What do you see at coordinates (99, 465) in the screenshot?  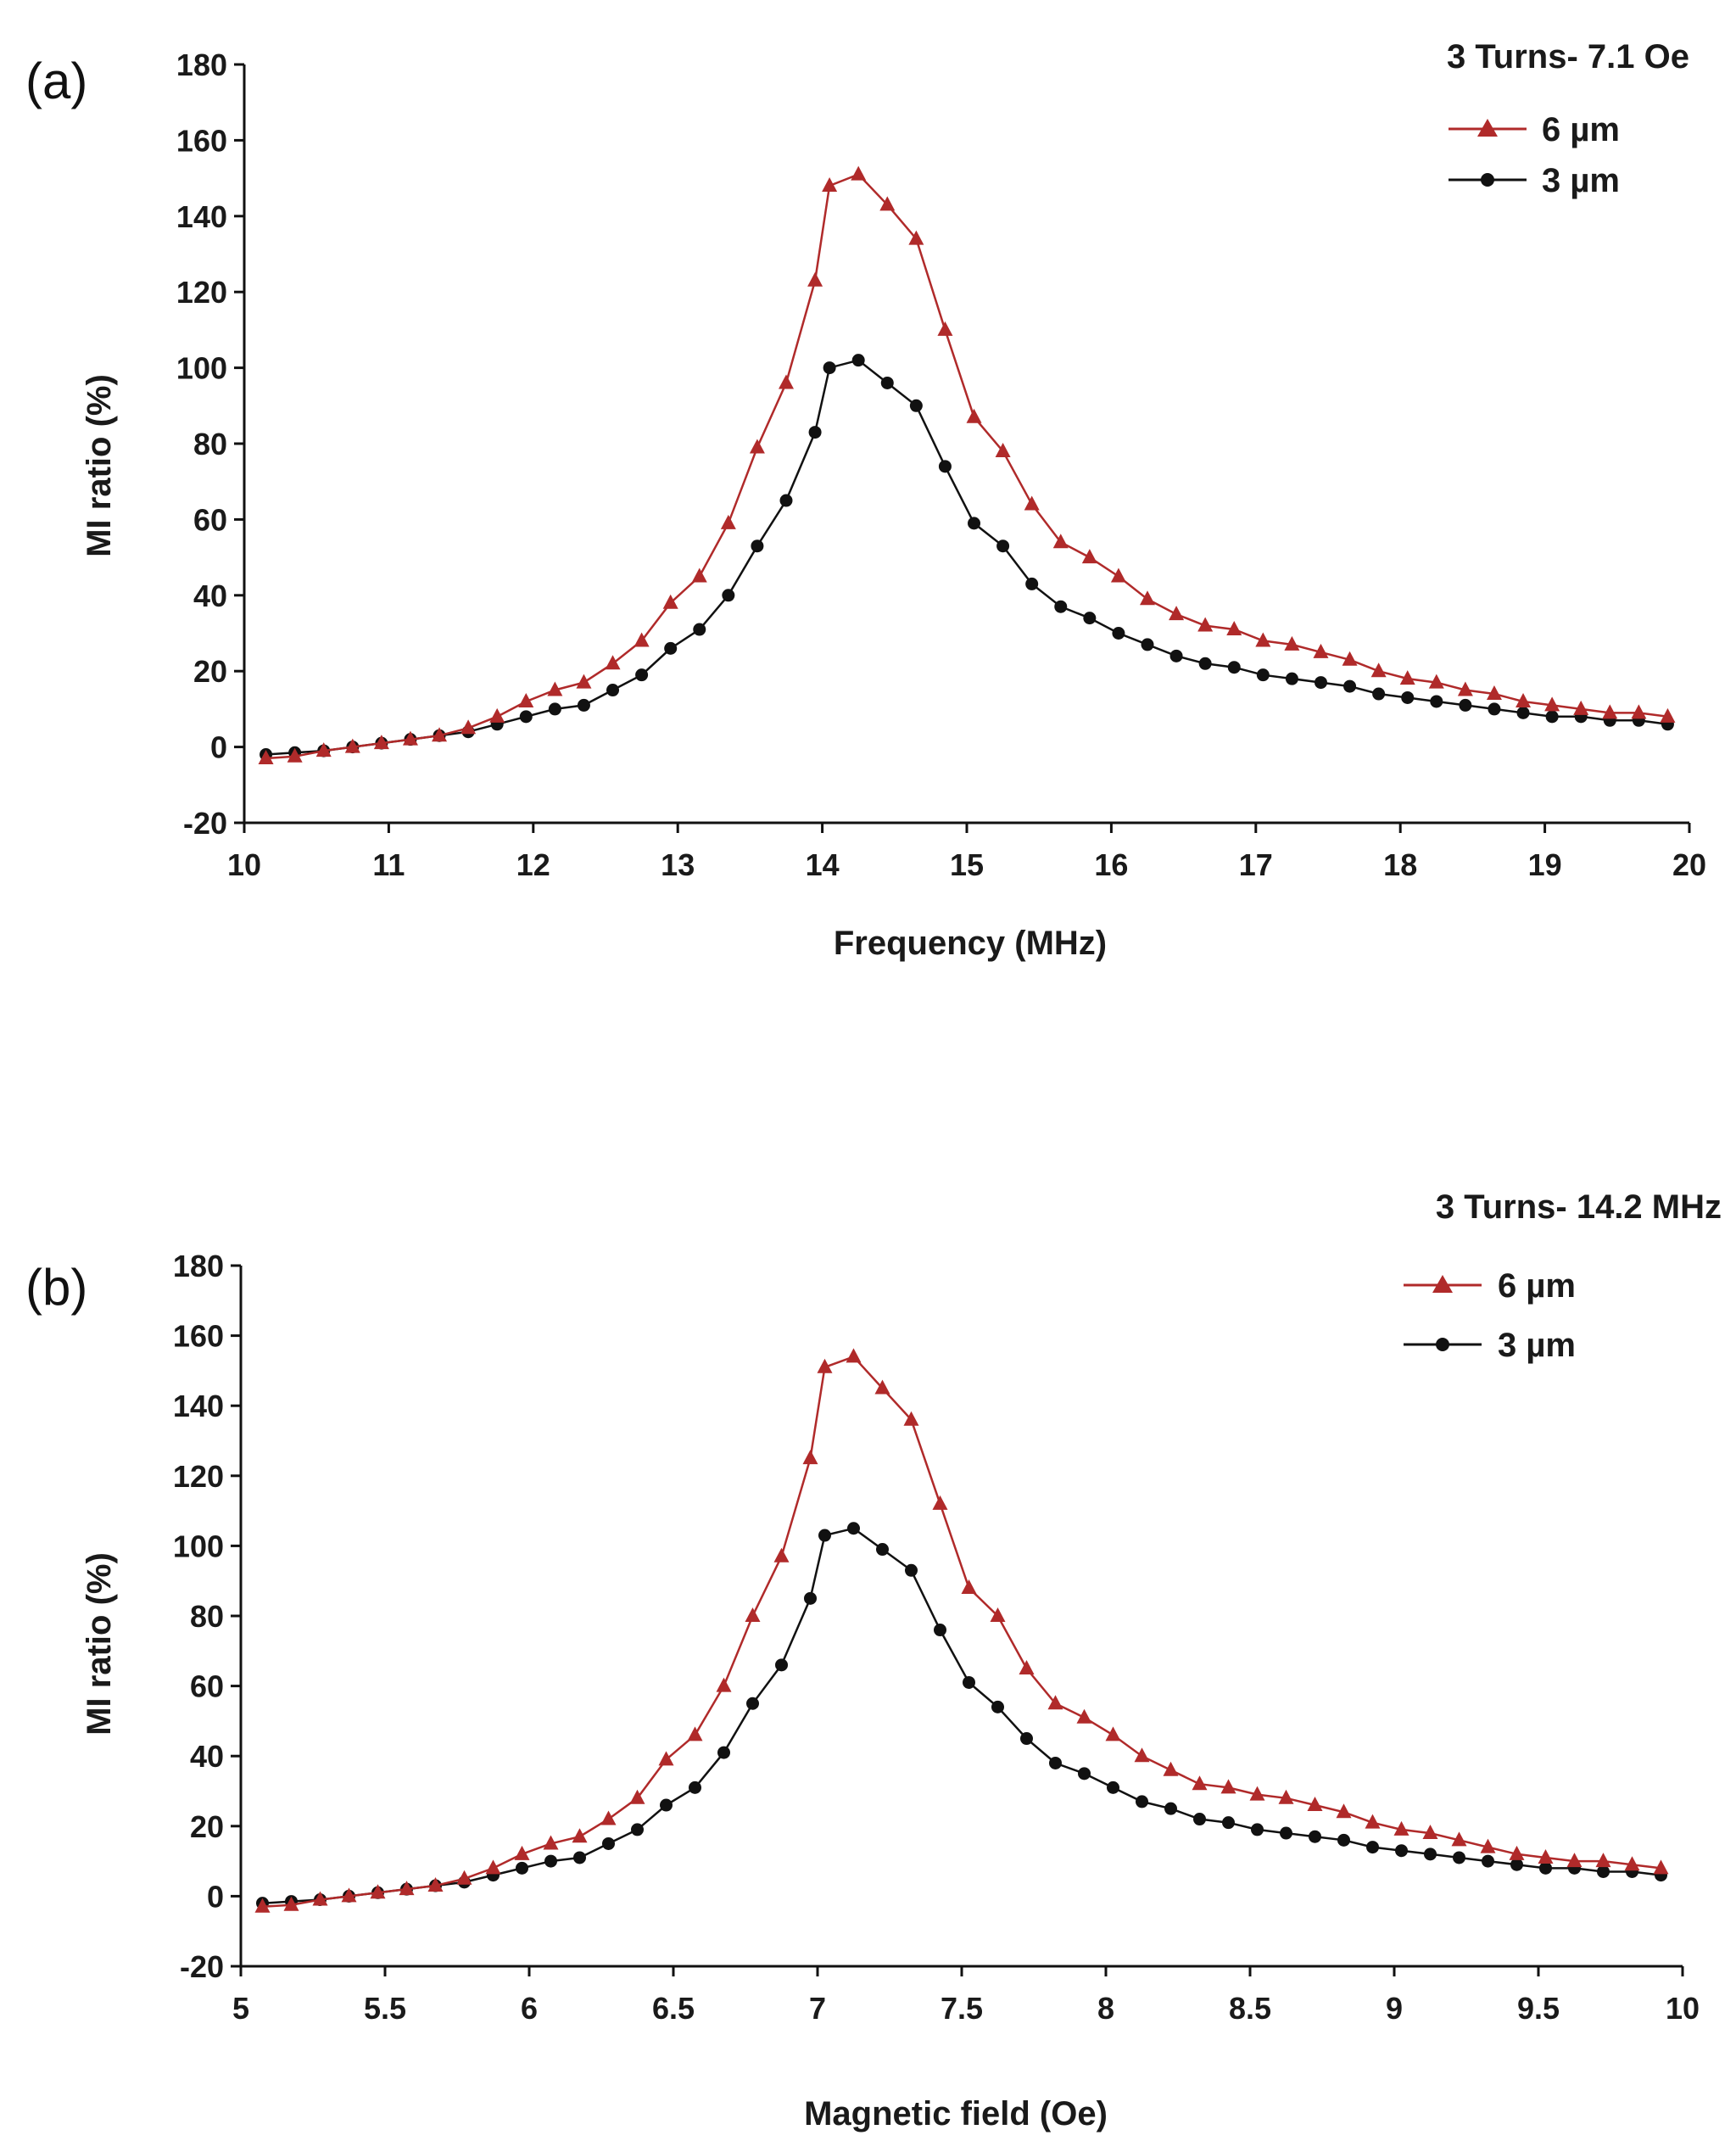 I see `y-axis-title-a: MI ratio (%)` at bounding box center [99, 465].